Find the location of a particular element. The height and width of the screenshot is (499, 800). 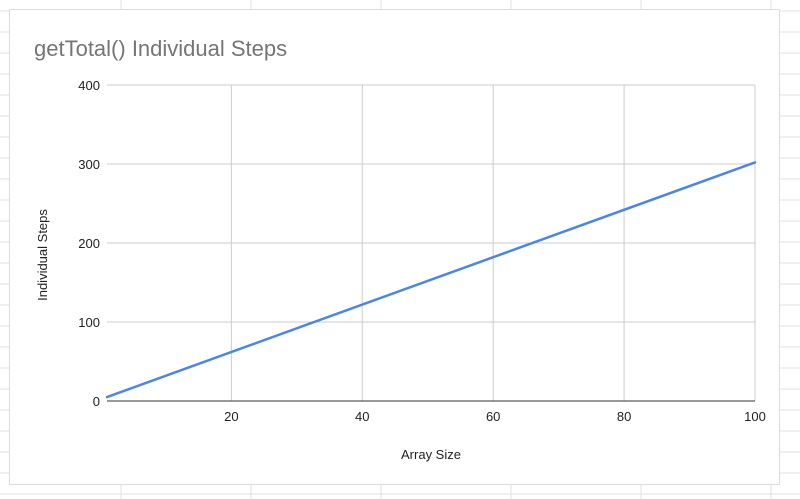

y-tick-label: 300 is located at coordinates (89, 164).